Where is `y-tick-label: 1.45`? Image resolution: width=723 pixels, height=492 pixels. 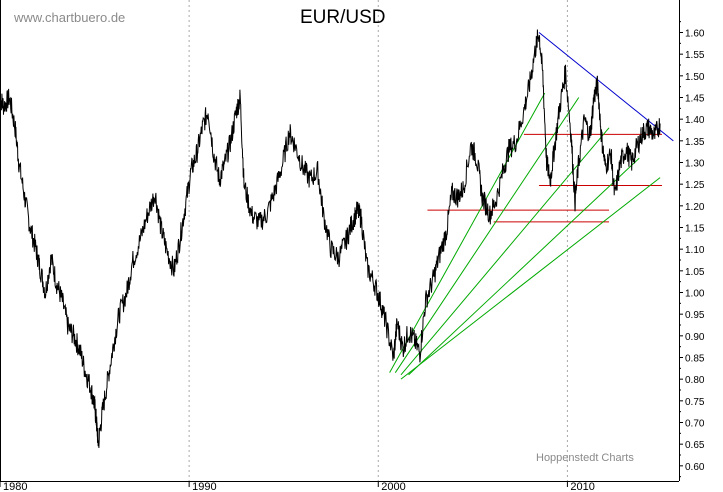
y-tick-label: 1.45 is located at coordinates (695, 99).